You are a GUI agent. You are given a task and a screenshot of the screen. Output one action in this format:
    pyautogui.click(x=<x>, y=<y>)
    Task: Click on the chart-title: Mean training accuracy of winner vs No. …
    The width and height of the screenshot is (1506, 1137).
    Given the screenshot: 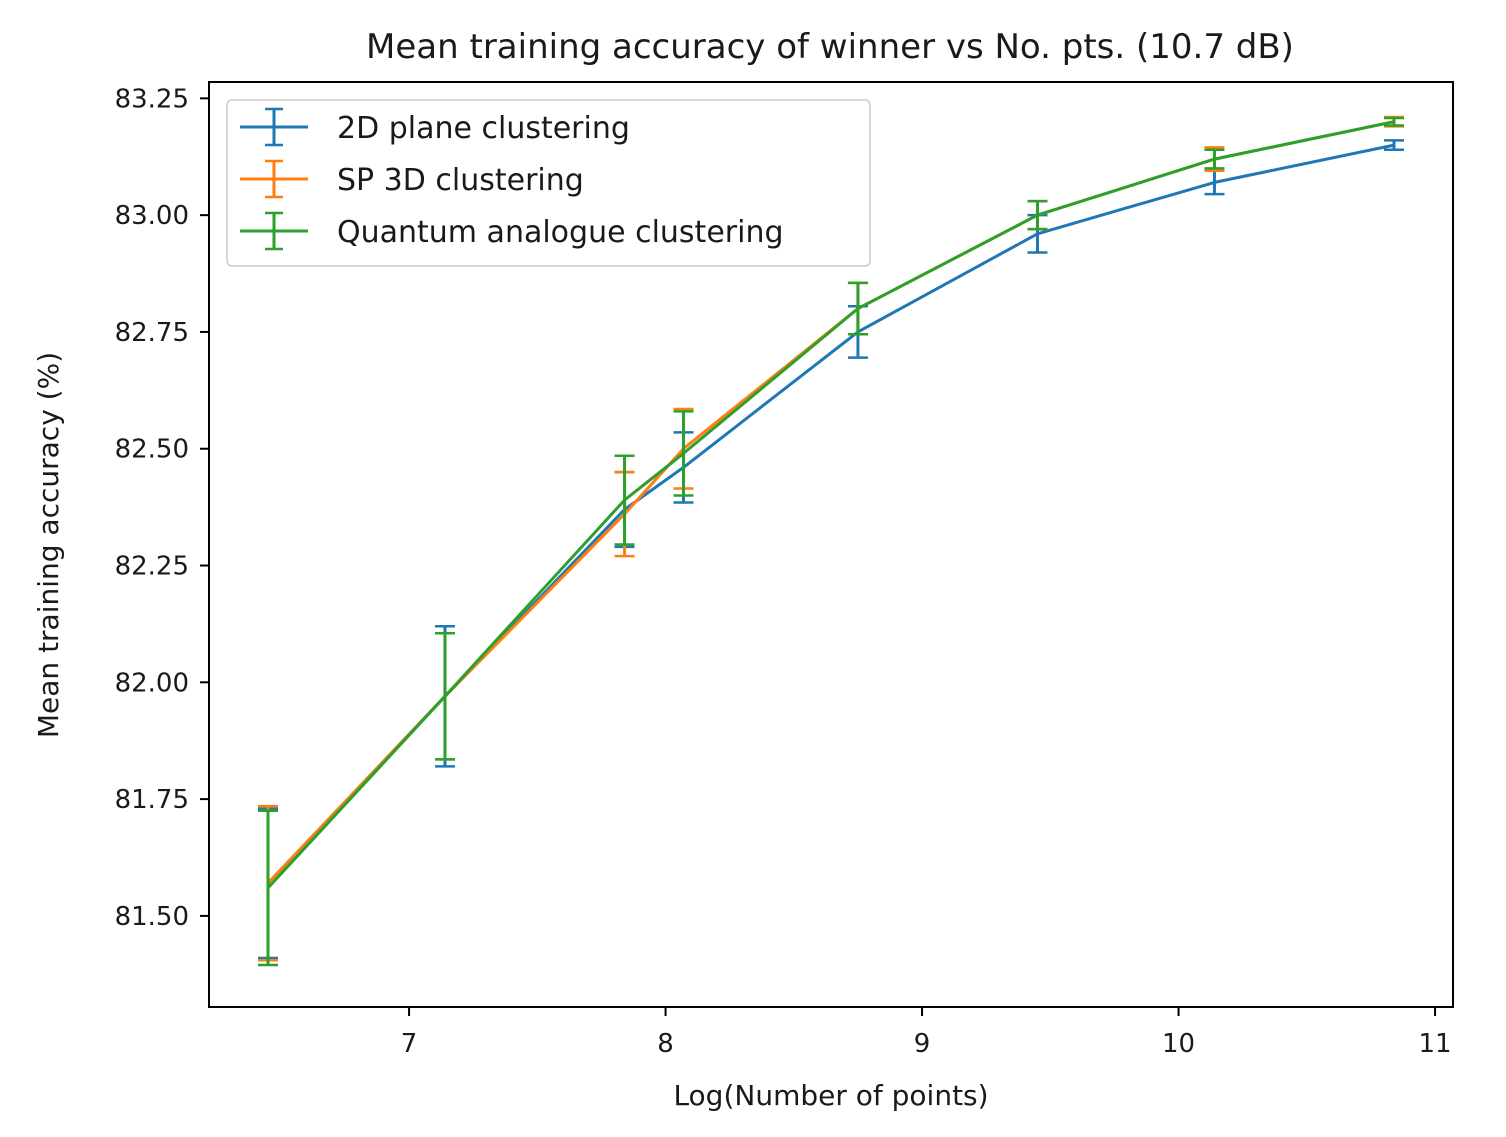 What is the action you would take?
    pyautogui.click(x=830, y=47)
    